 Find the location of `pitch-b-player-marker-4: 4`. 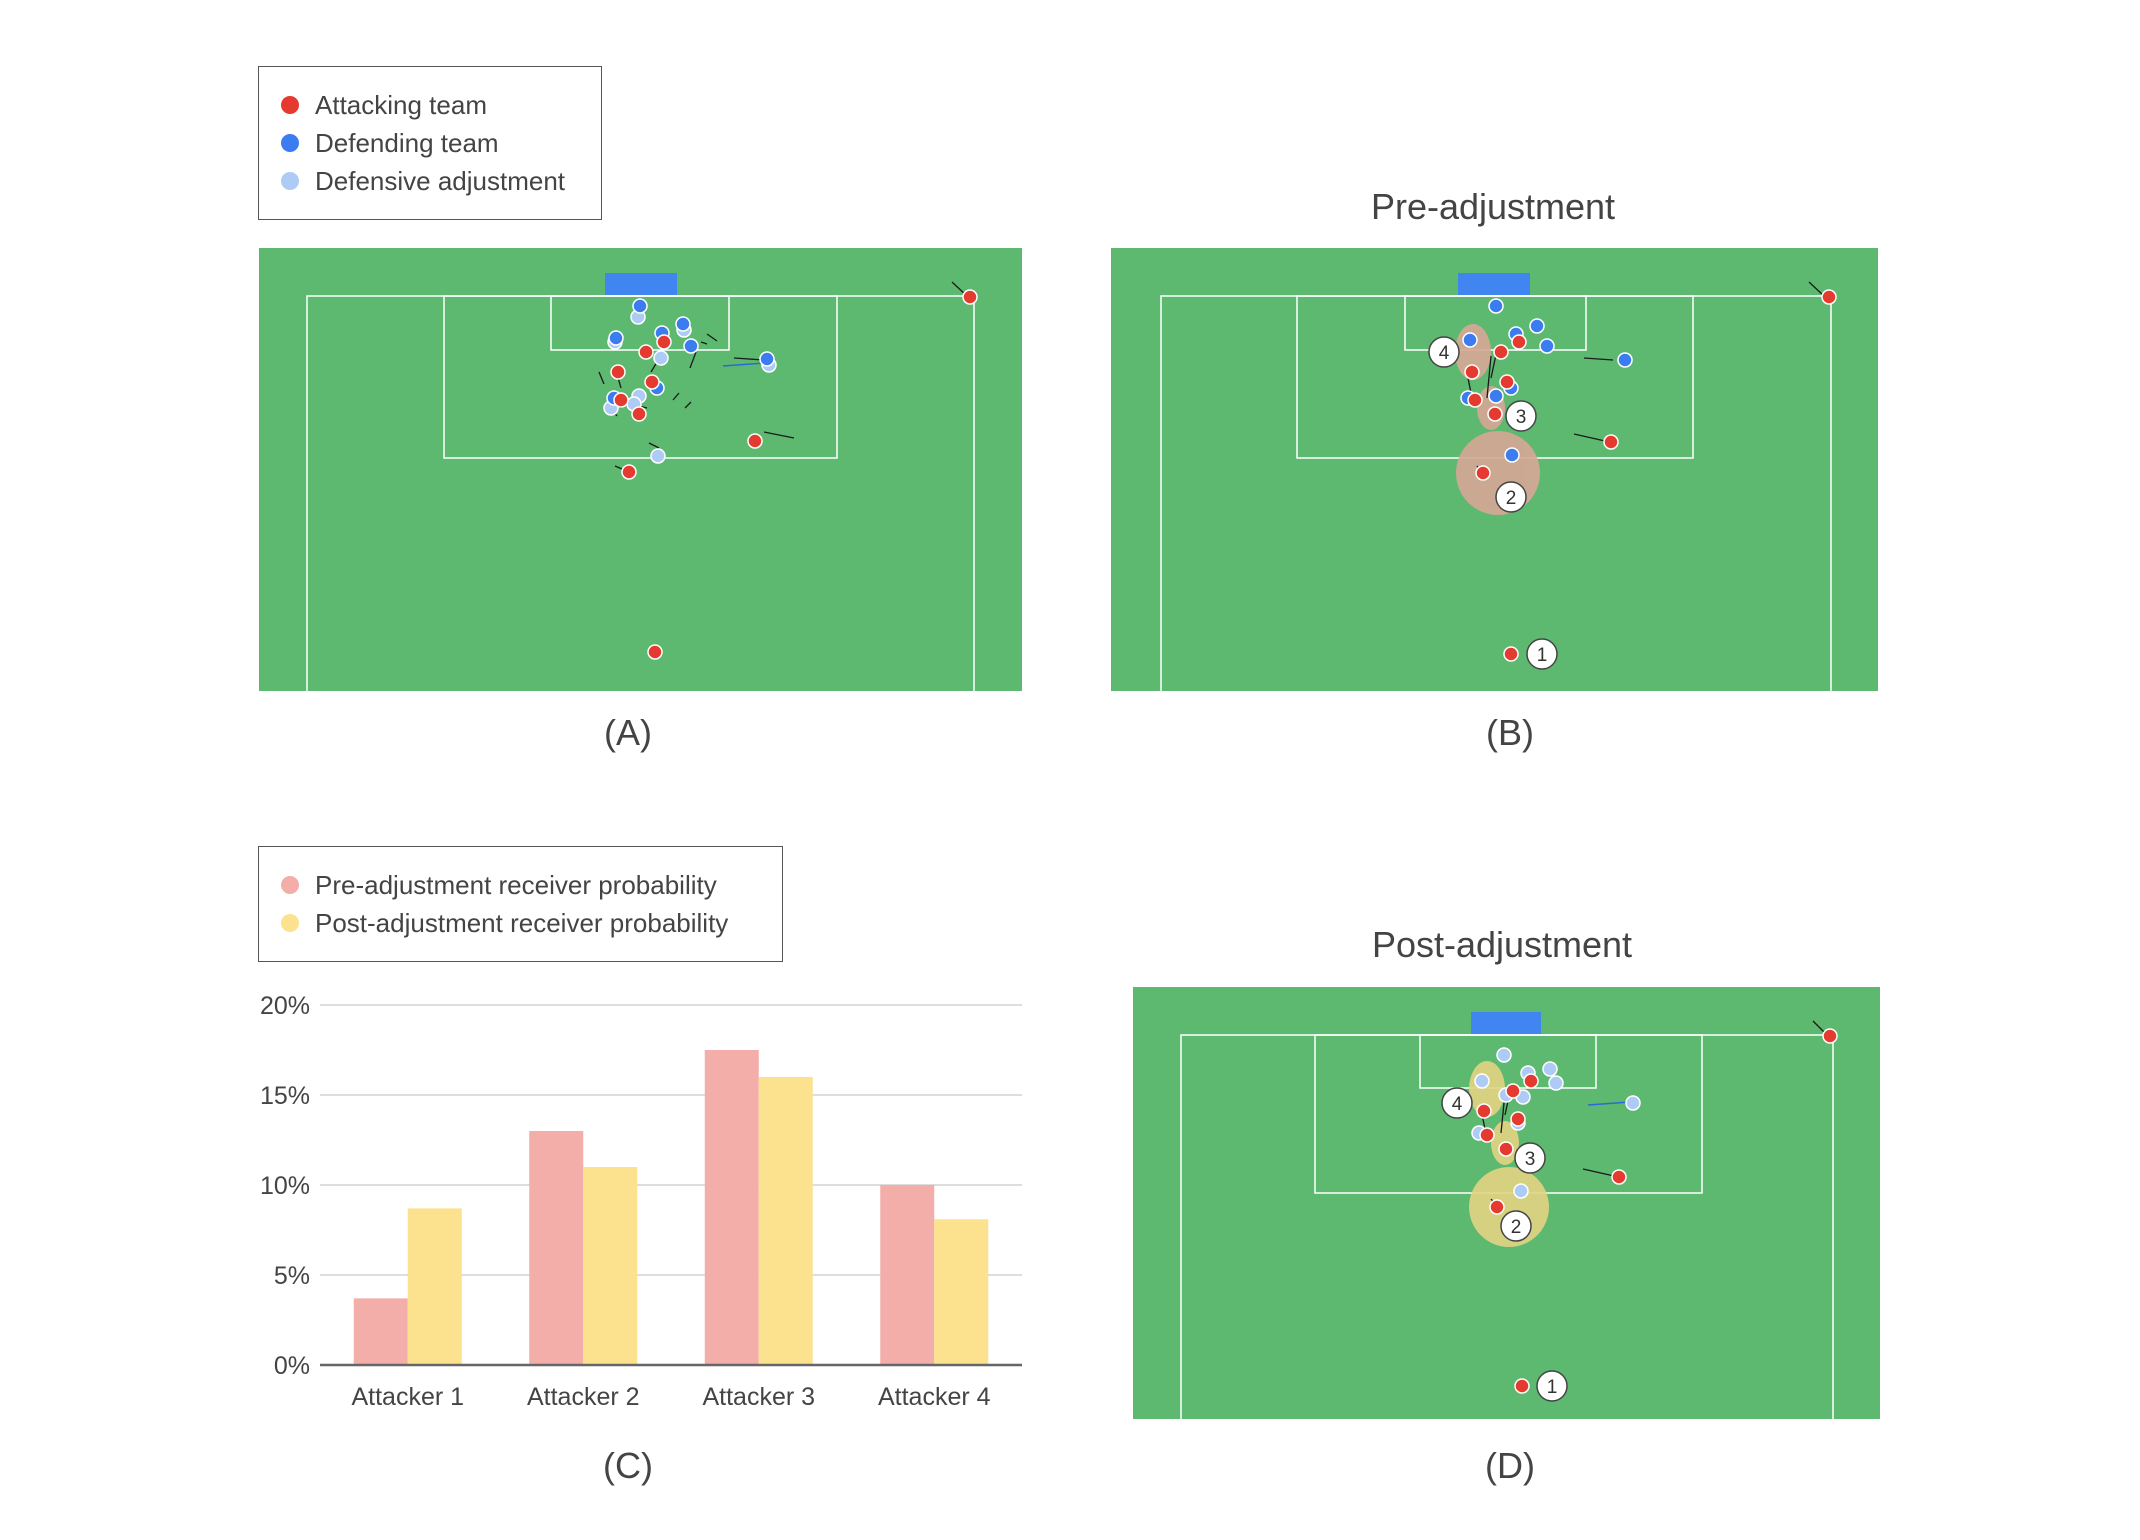

pitch-b-player-marker-4: 4 is located at coordinates (1444, 352).